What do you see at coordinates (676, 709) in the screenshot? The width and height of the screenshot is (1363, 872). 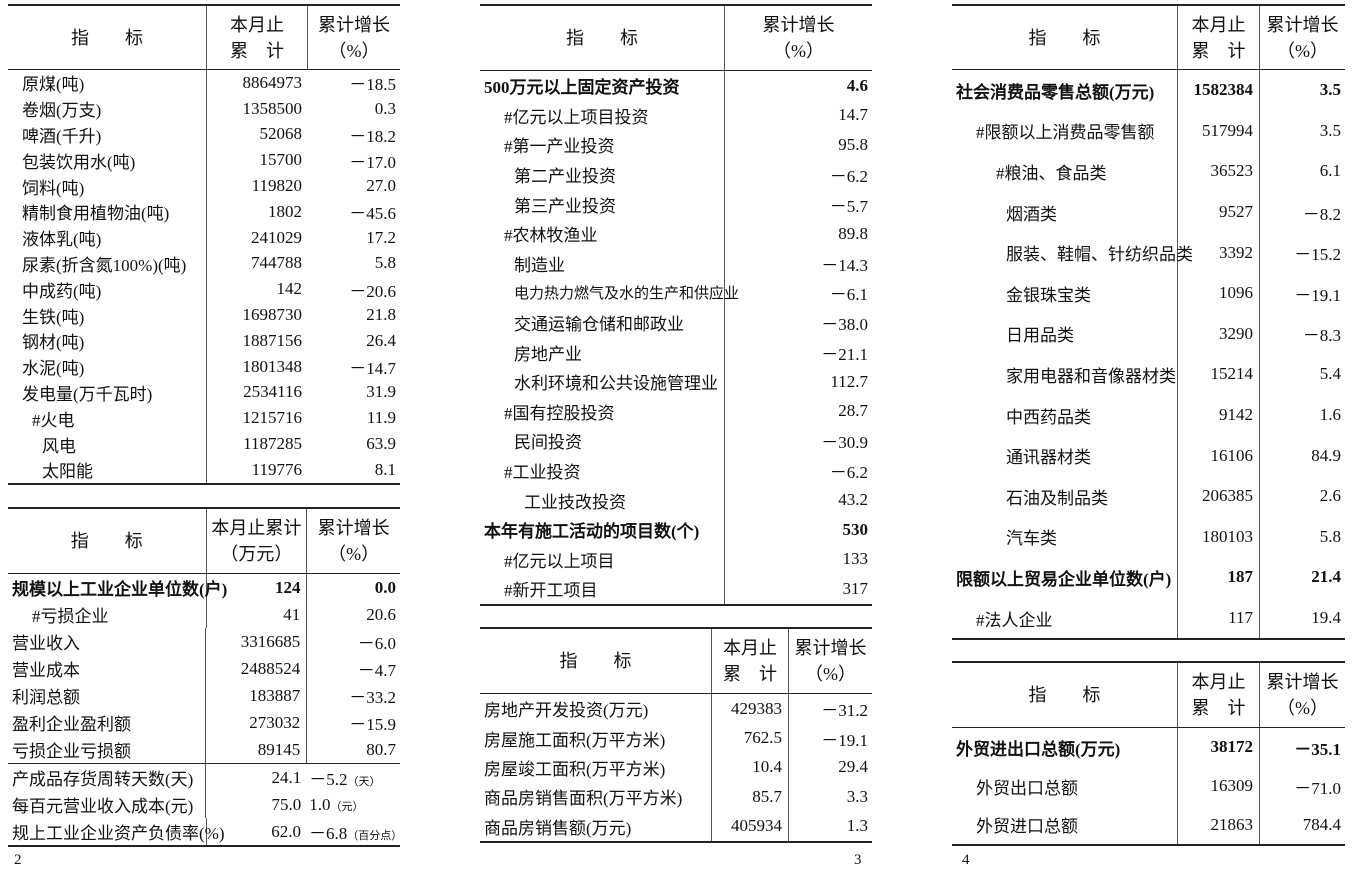 I see `table-row: 房地产开发投资(万元) 429383 －31.2` at bounding box center [676, 709].